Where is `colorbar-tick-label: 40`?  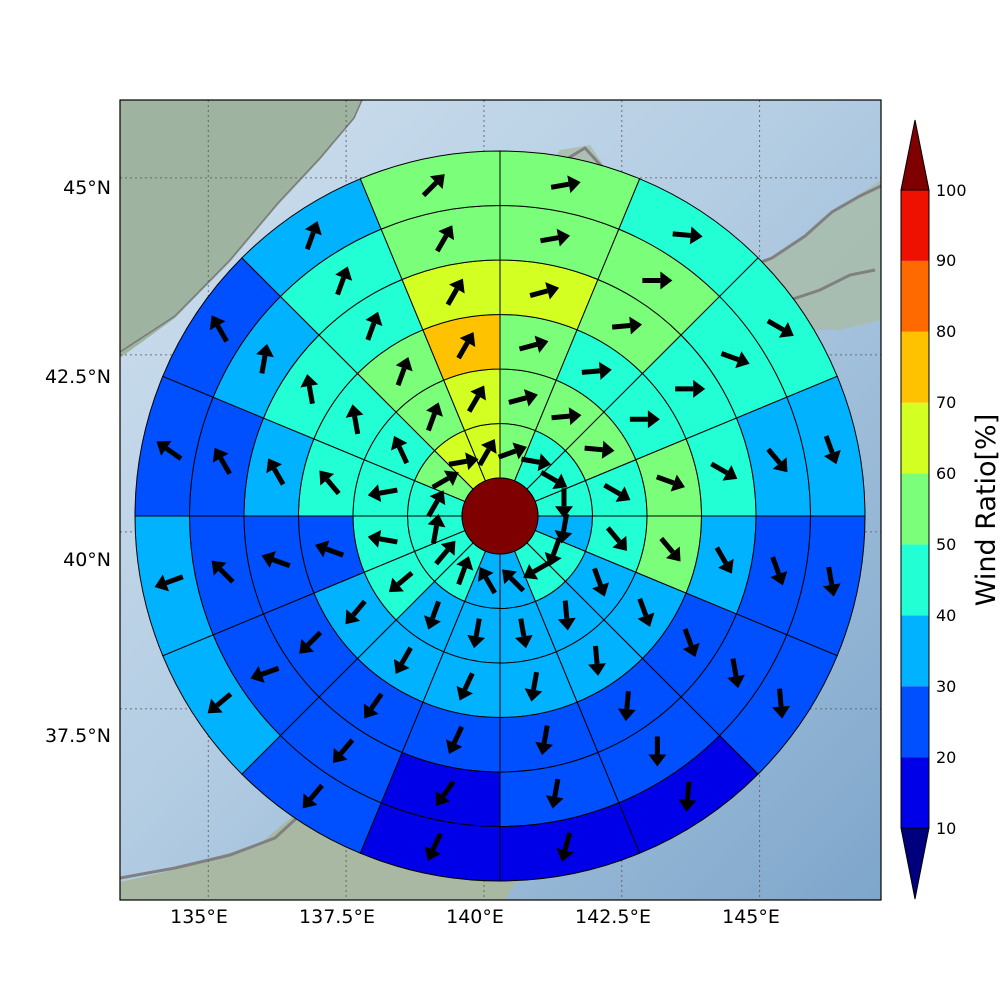
colorbar-tick-label: 40 is located at coordinates (946, 615).